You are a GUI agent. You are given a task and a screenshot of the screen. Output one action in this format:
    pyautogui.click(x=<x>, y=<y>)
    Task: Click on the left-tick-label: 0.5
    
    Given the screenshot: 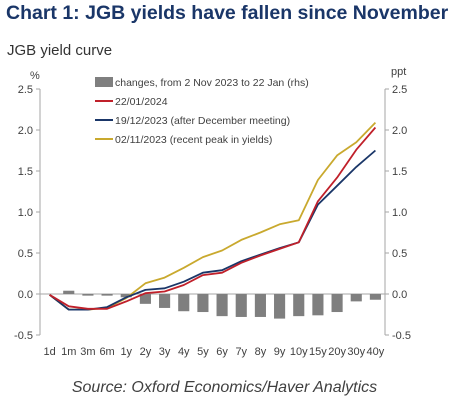 What is the action you would take?
    pyautogui.click(x=25, y=254)
    